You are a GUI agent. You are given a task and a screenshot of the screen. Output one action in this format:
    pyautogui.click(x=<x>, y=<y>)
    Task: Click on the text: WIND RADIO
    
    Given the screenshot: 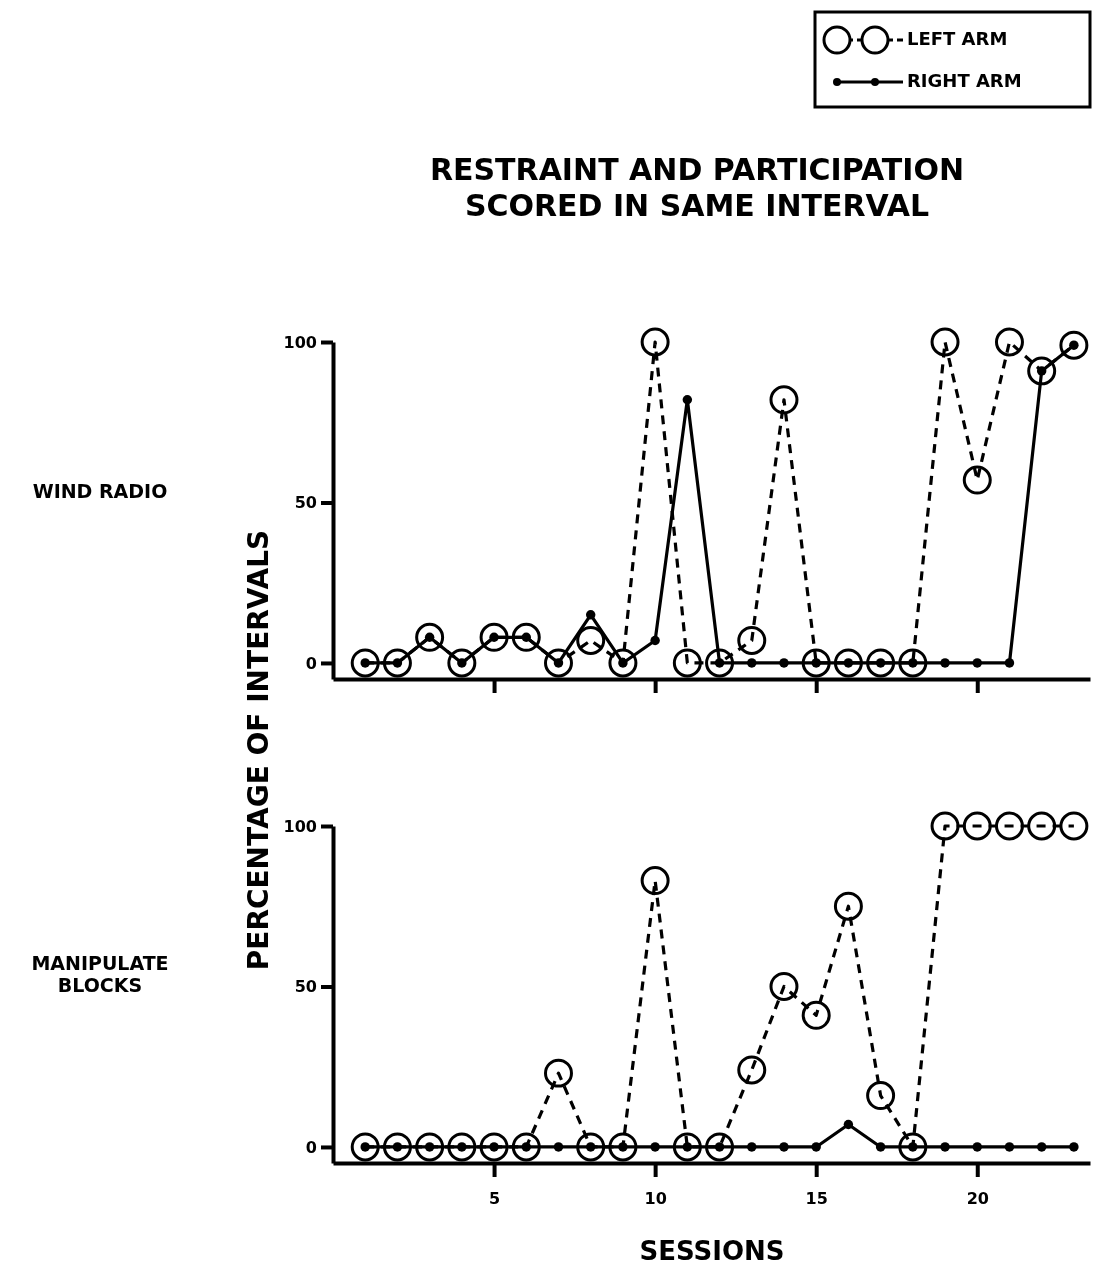 What is the action you would take?
    pyautogui.click(x=100, y=490)
    